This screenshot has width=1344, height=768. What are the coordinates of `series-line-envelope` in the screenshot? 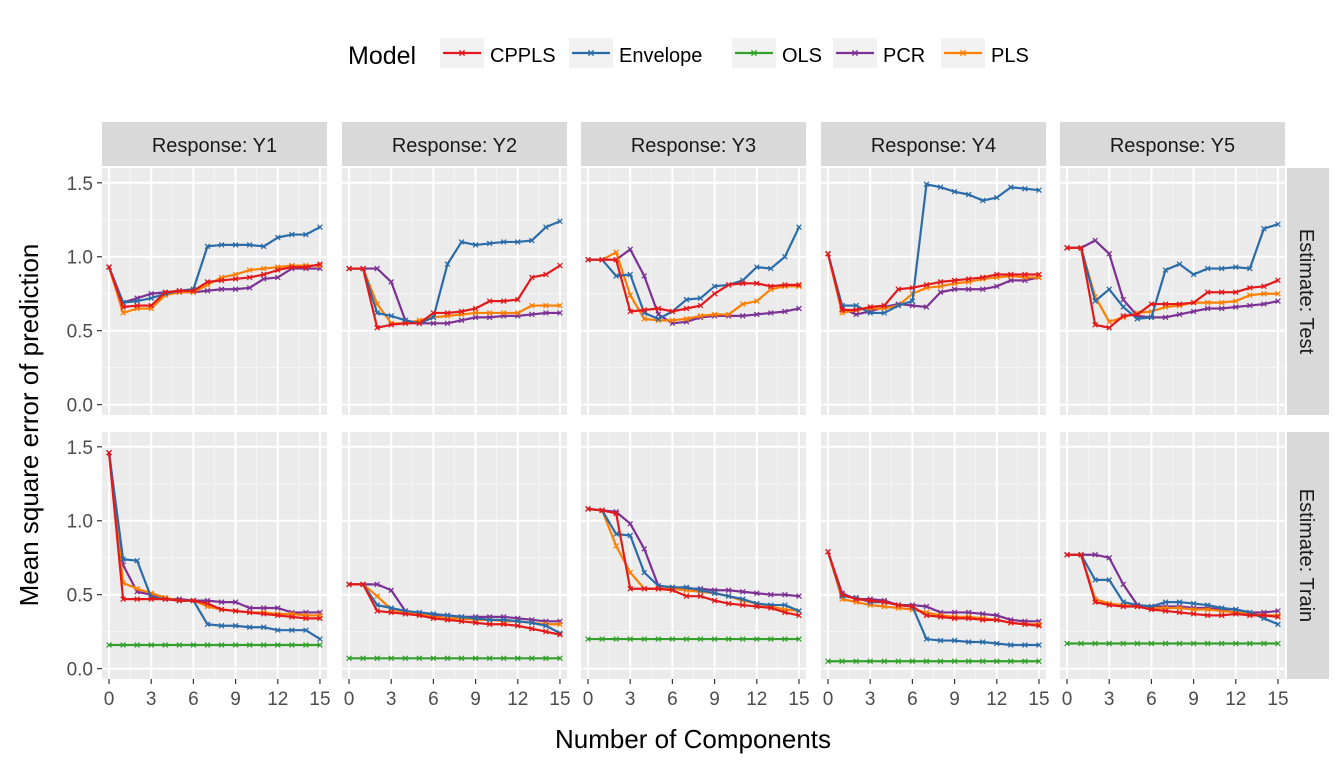 It's located at (694, 273).